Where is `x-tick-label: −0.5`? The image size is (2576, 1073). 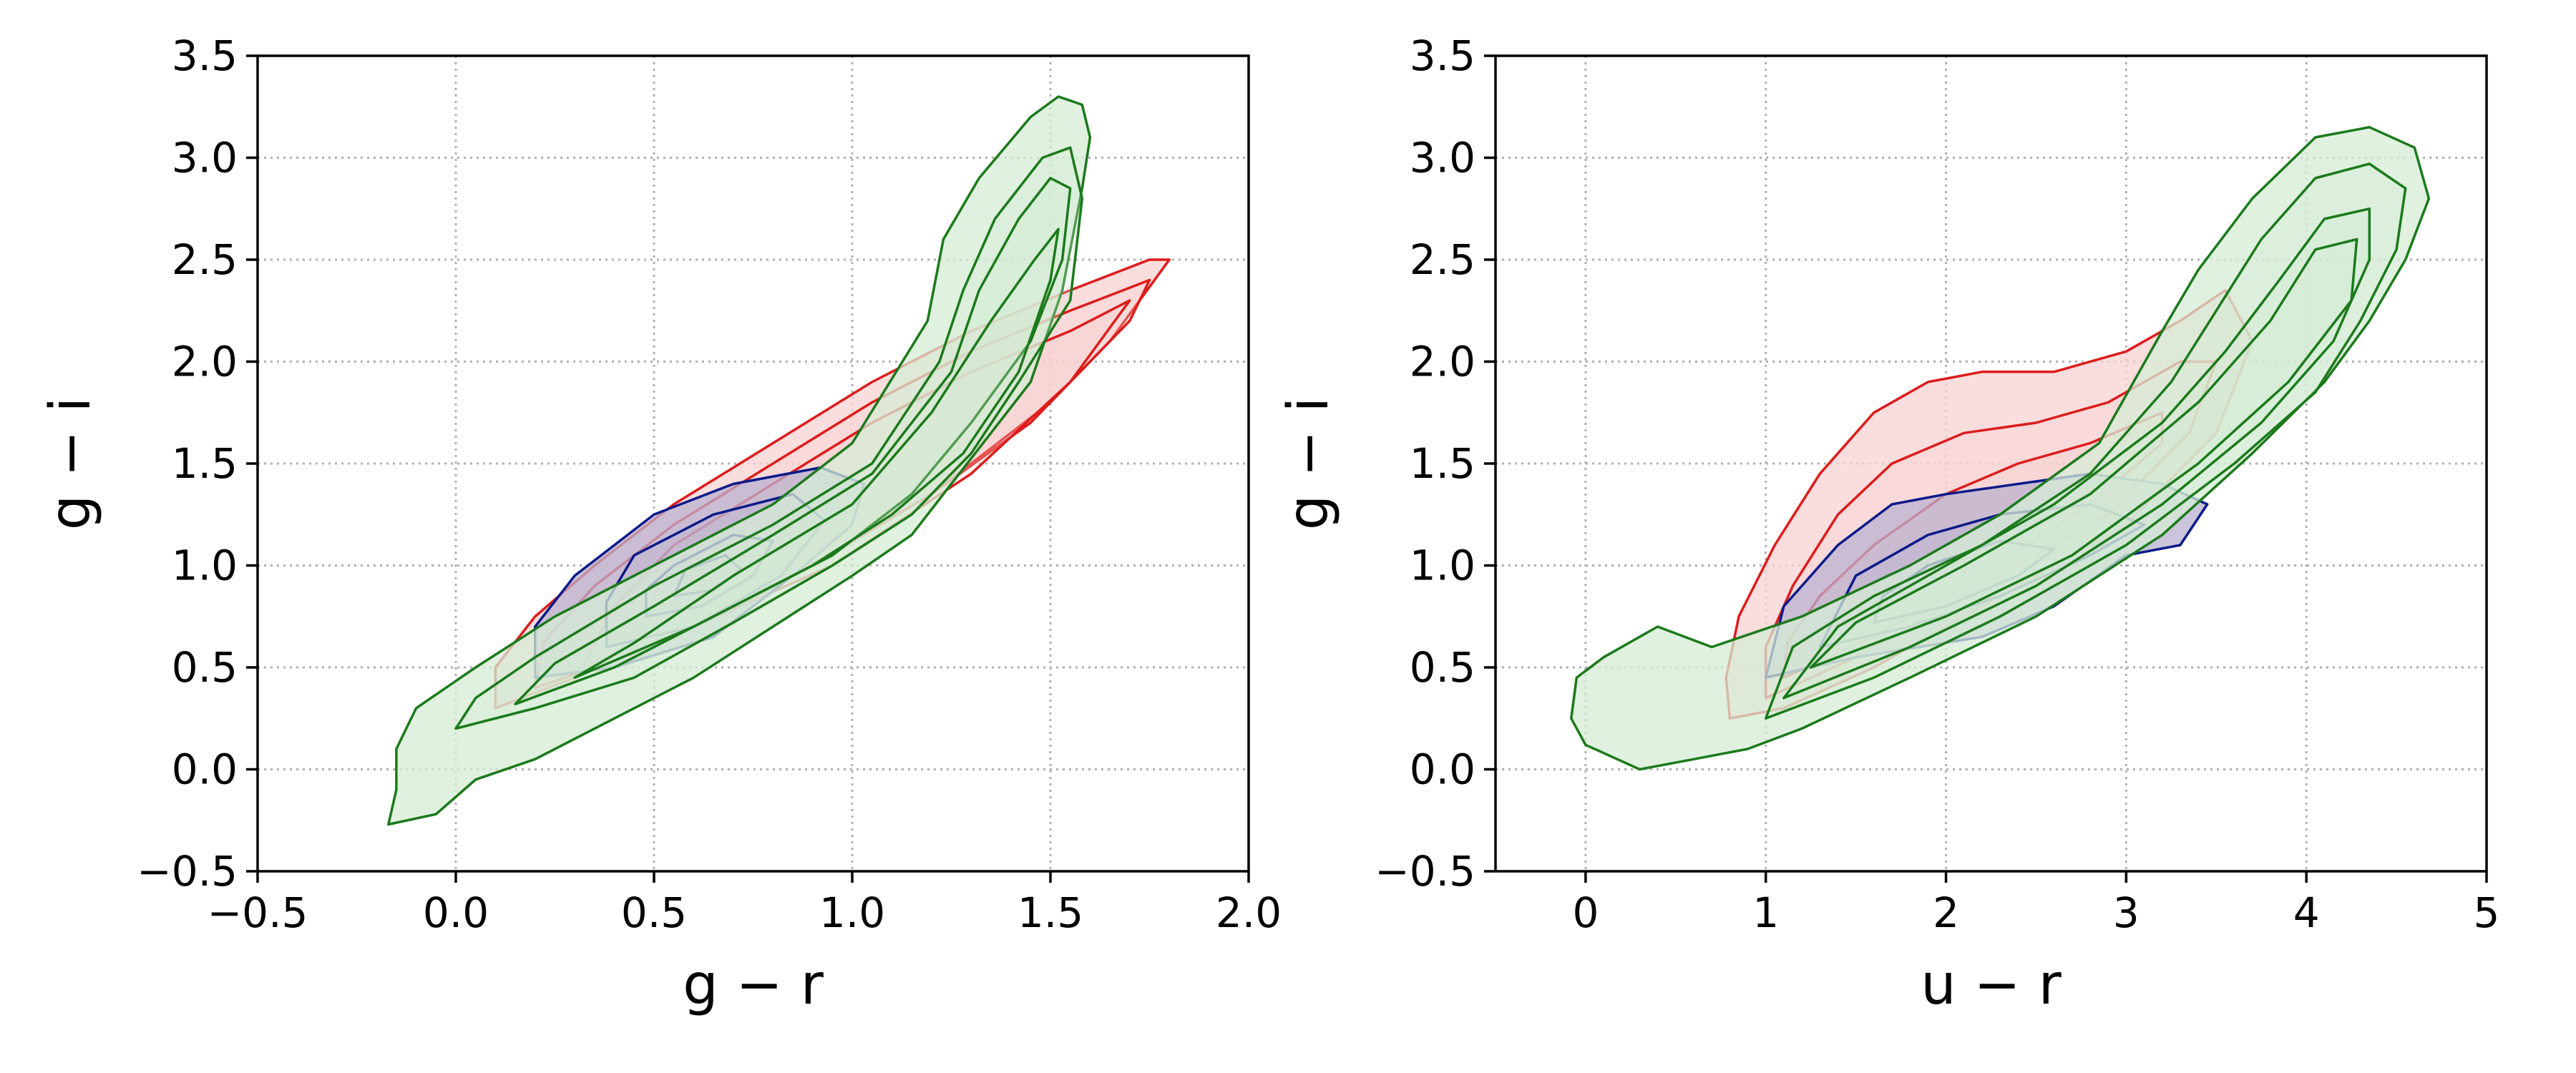 x-tick-label: −0.5 is located at coordinates (258, 912).